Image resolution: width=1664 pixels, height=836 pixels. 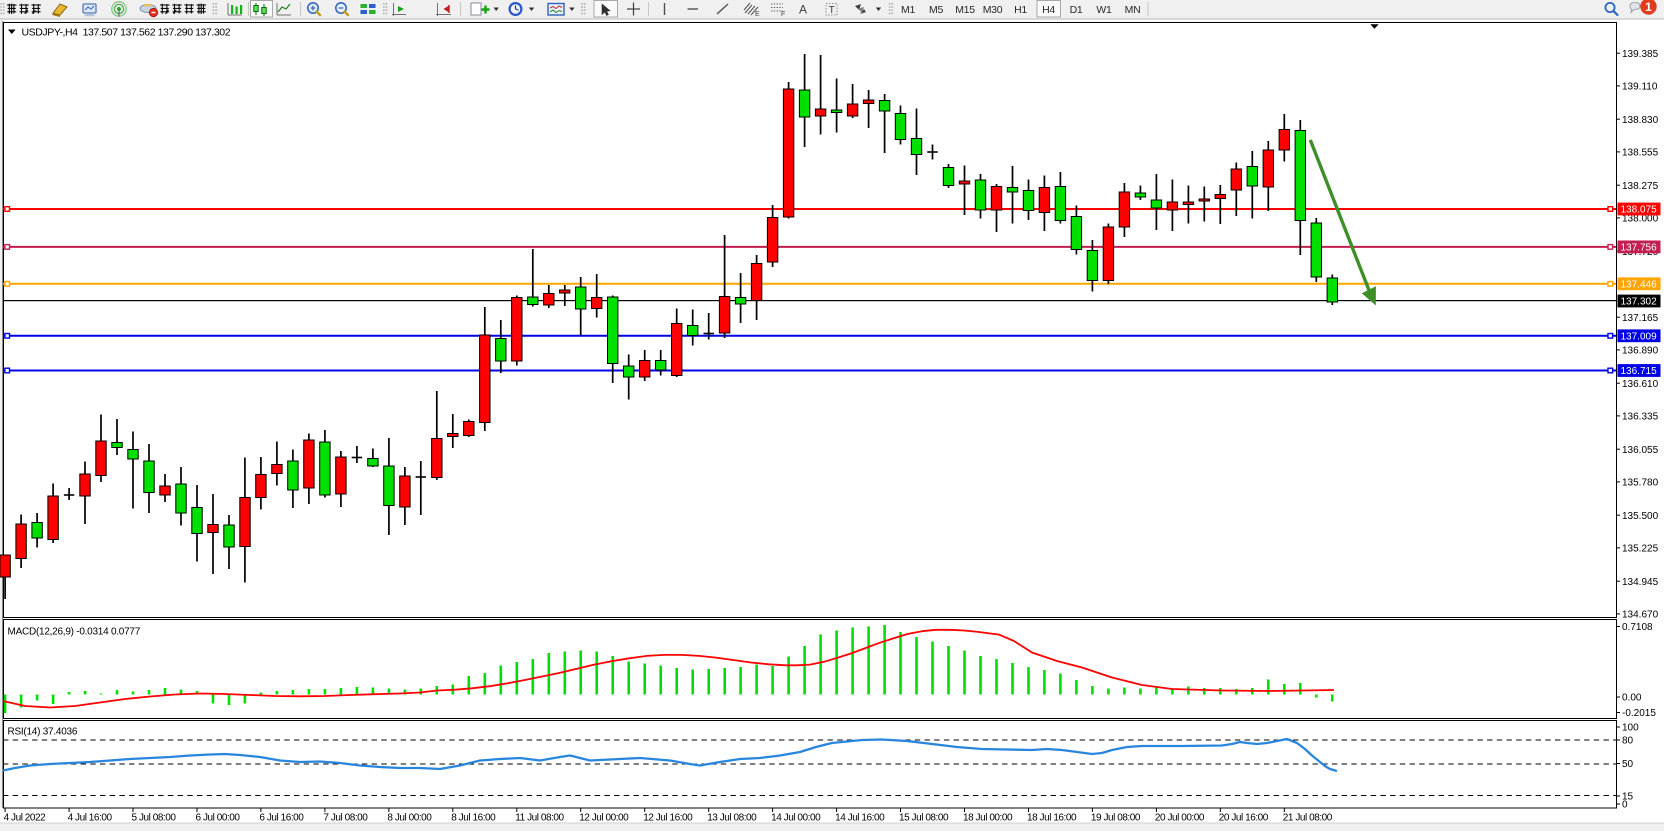 What do you see at coordinates (1640, 120) in the screenshot?
I see `svg-text: 138.830` at bounding box center [1640, 120].